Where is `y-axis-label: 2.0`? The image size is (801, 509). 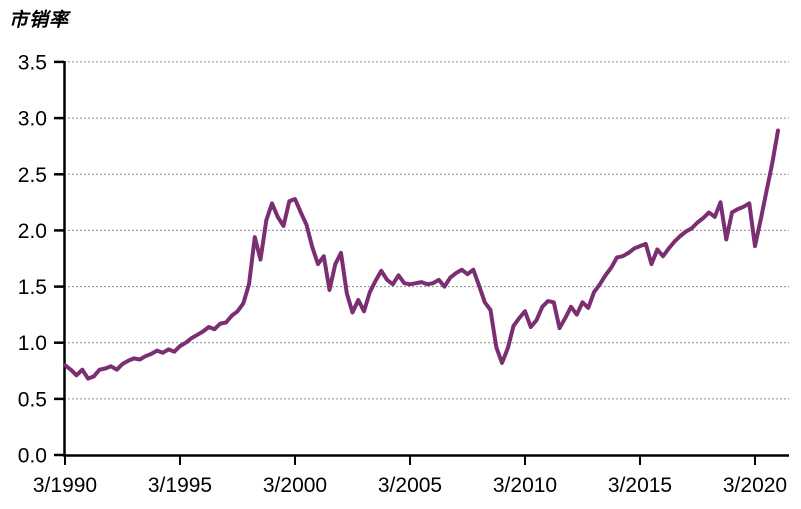
y-axis-label: 2.0 is located at coordinates (32, 231).